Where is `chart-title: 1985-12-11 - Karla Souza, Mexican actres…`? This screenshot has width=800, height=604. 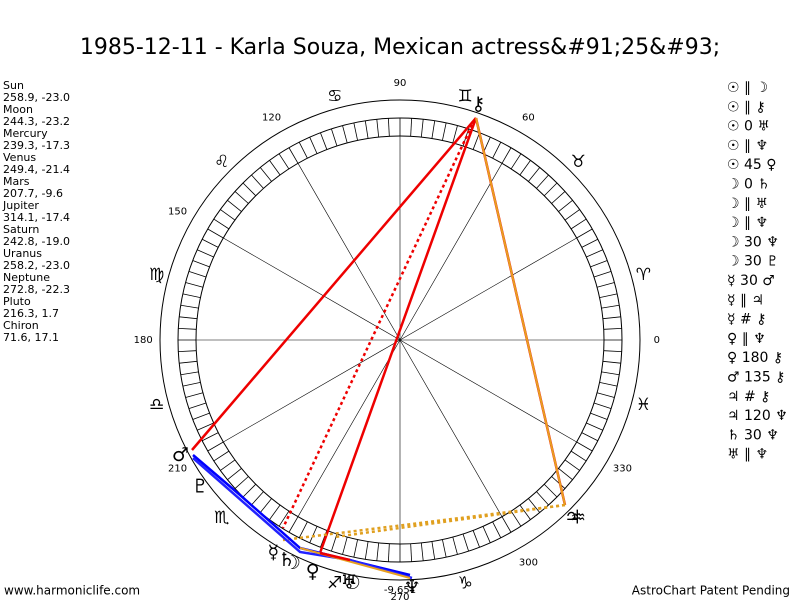 chart-title: 1985-12-11 - Karla Souza, Mexican actres… is located at coordinates (400, 47).